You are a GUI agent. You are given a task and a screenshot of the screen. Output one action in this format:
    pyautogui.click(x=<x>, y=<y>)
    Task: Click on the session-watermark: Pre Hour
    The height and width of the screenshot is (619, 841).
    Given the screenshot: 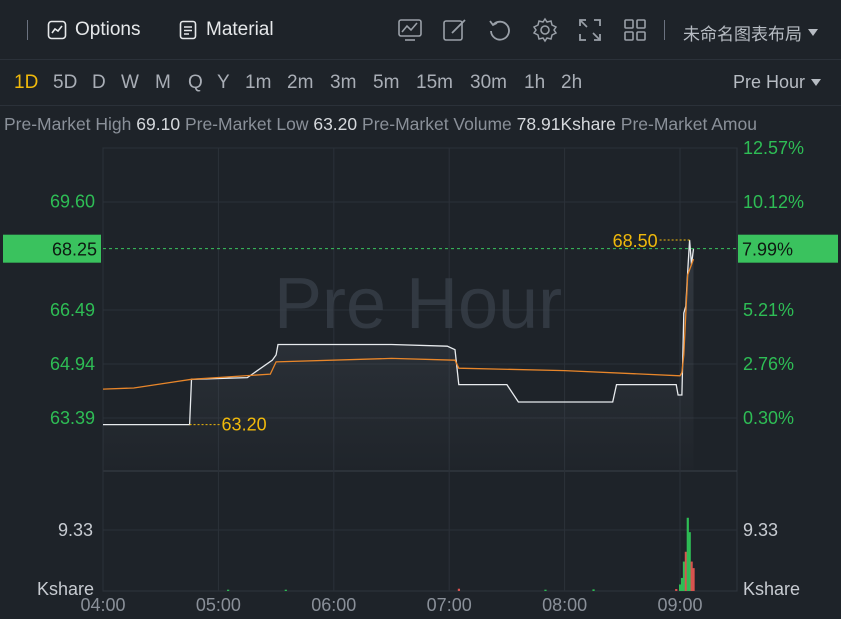 What is the action you would take?
    pyautogui.click(x=418, y=304)
    